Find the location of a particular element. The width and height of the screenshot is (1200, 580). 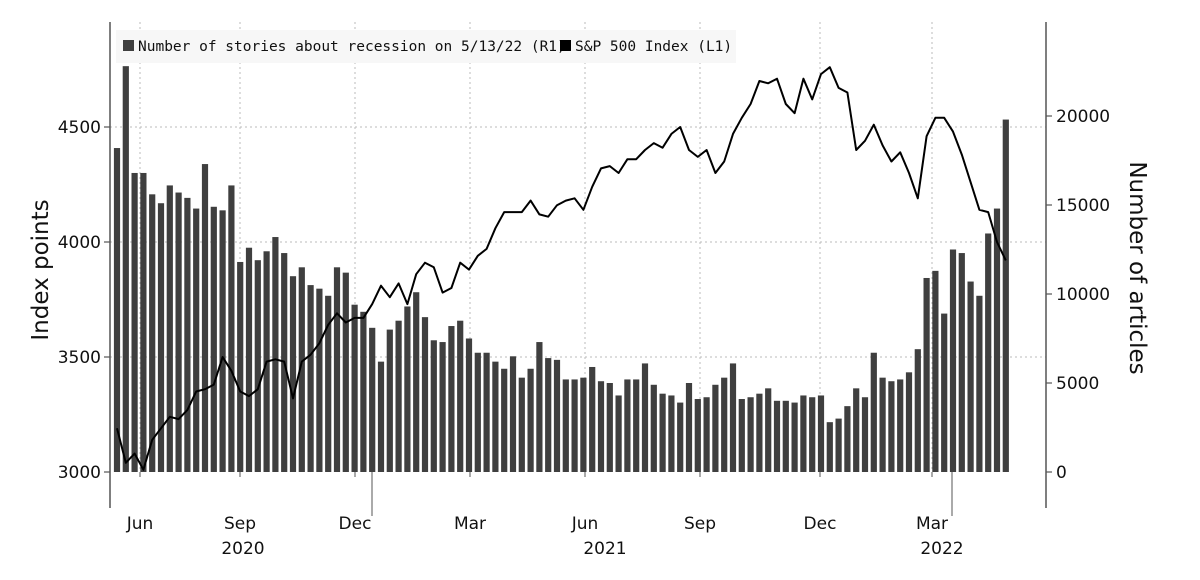

right-tick-label: 10000 is located at coordinates (1083, 295).